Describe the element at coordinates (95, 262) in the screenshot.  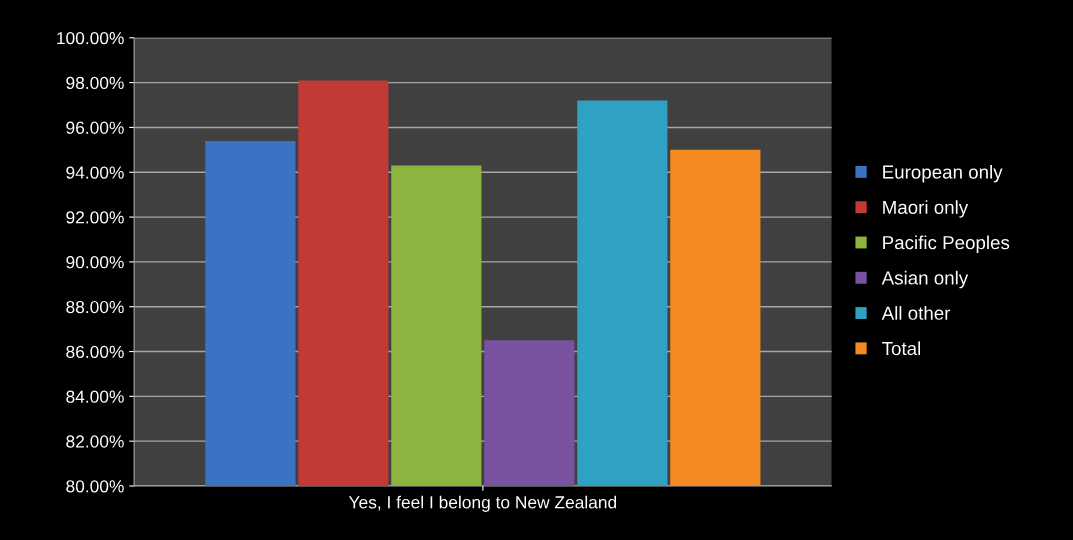
I see `y-tick-label: 90.00%` at that location.